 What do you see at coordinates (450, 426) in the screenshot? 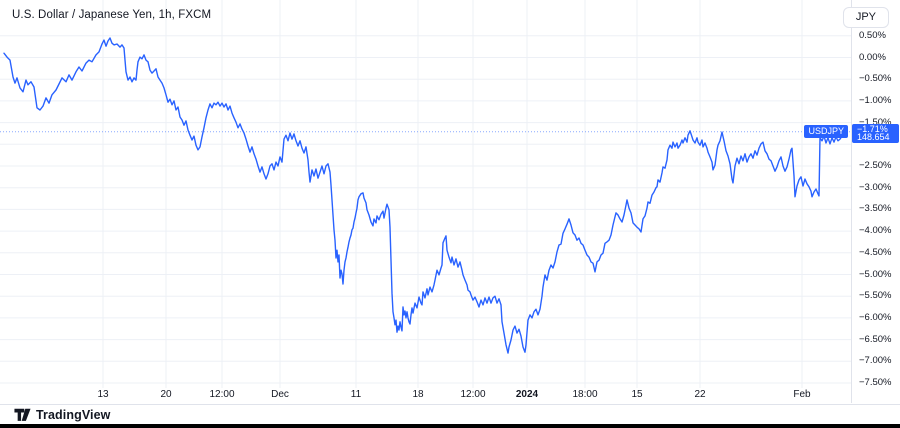
I see `window-bottom-edge` at bounding box center [450, 426].